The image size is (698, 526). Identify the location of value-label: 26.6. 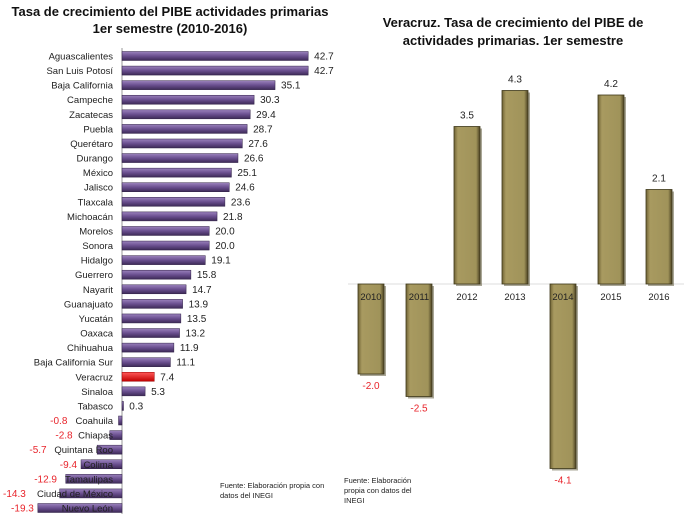
(254, 159).